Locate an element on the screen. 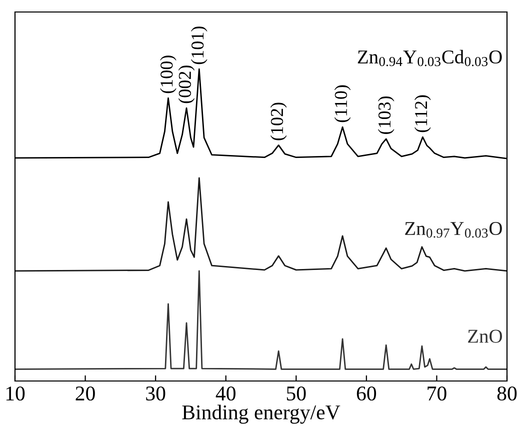 The image size is (518, 439). x-axis-title: Binding energy/eV is located at coordinates (261, 414).